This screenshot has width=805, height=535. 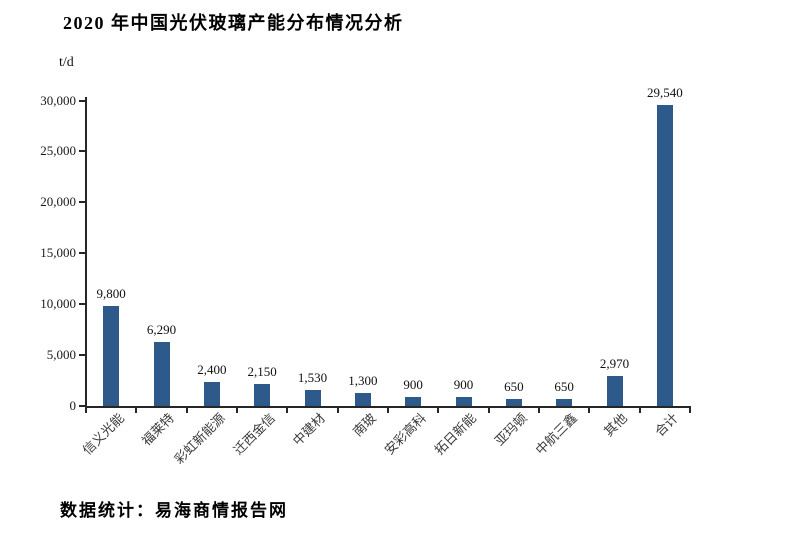 What do you see at coordinates (254, 434) in the screenshot?
I see `category-label: 迁西金信` at bounding box center [254, 434].